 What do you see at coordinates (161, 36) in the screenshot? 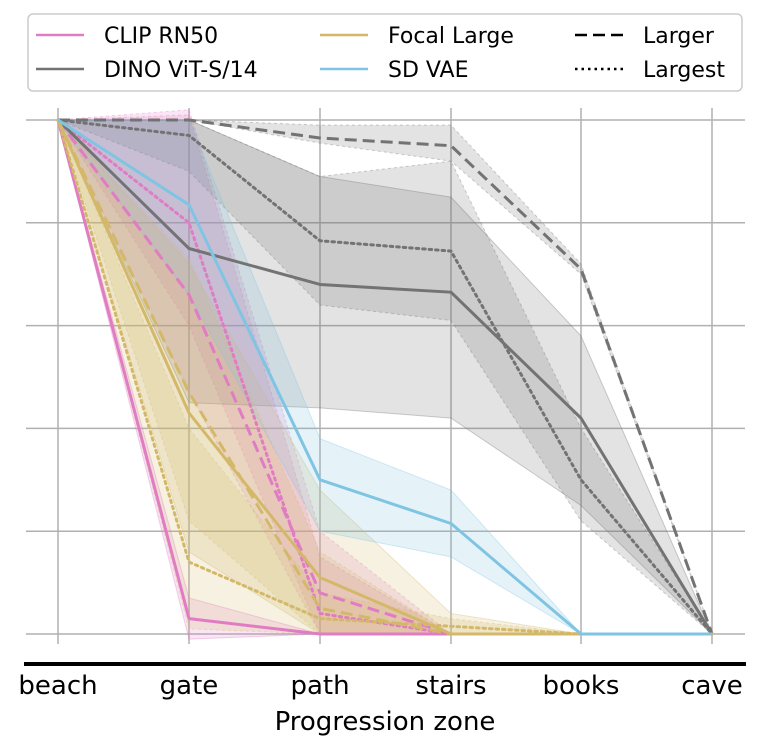
I see `legend-label-clip-rn50: CLIP RN50` at bounding box center [161, 36].